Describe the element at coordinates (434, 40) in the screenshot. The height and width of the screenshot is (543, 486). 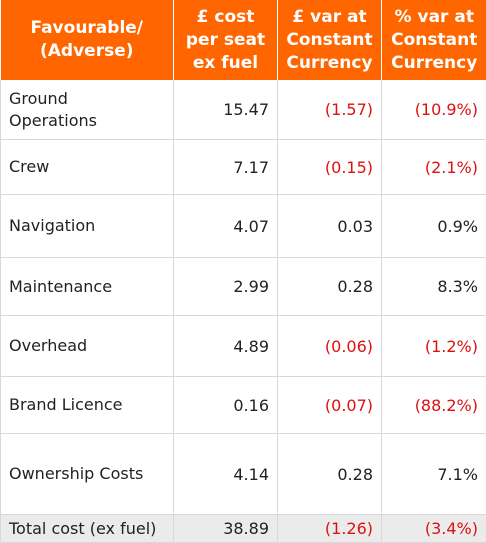
I see `header-pct-variance: % var at Constant Currency` at that location.